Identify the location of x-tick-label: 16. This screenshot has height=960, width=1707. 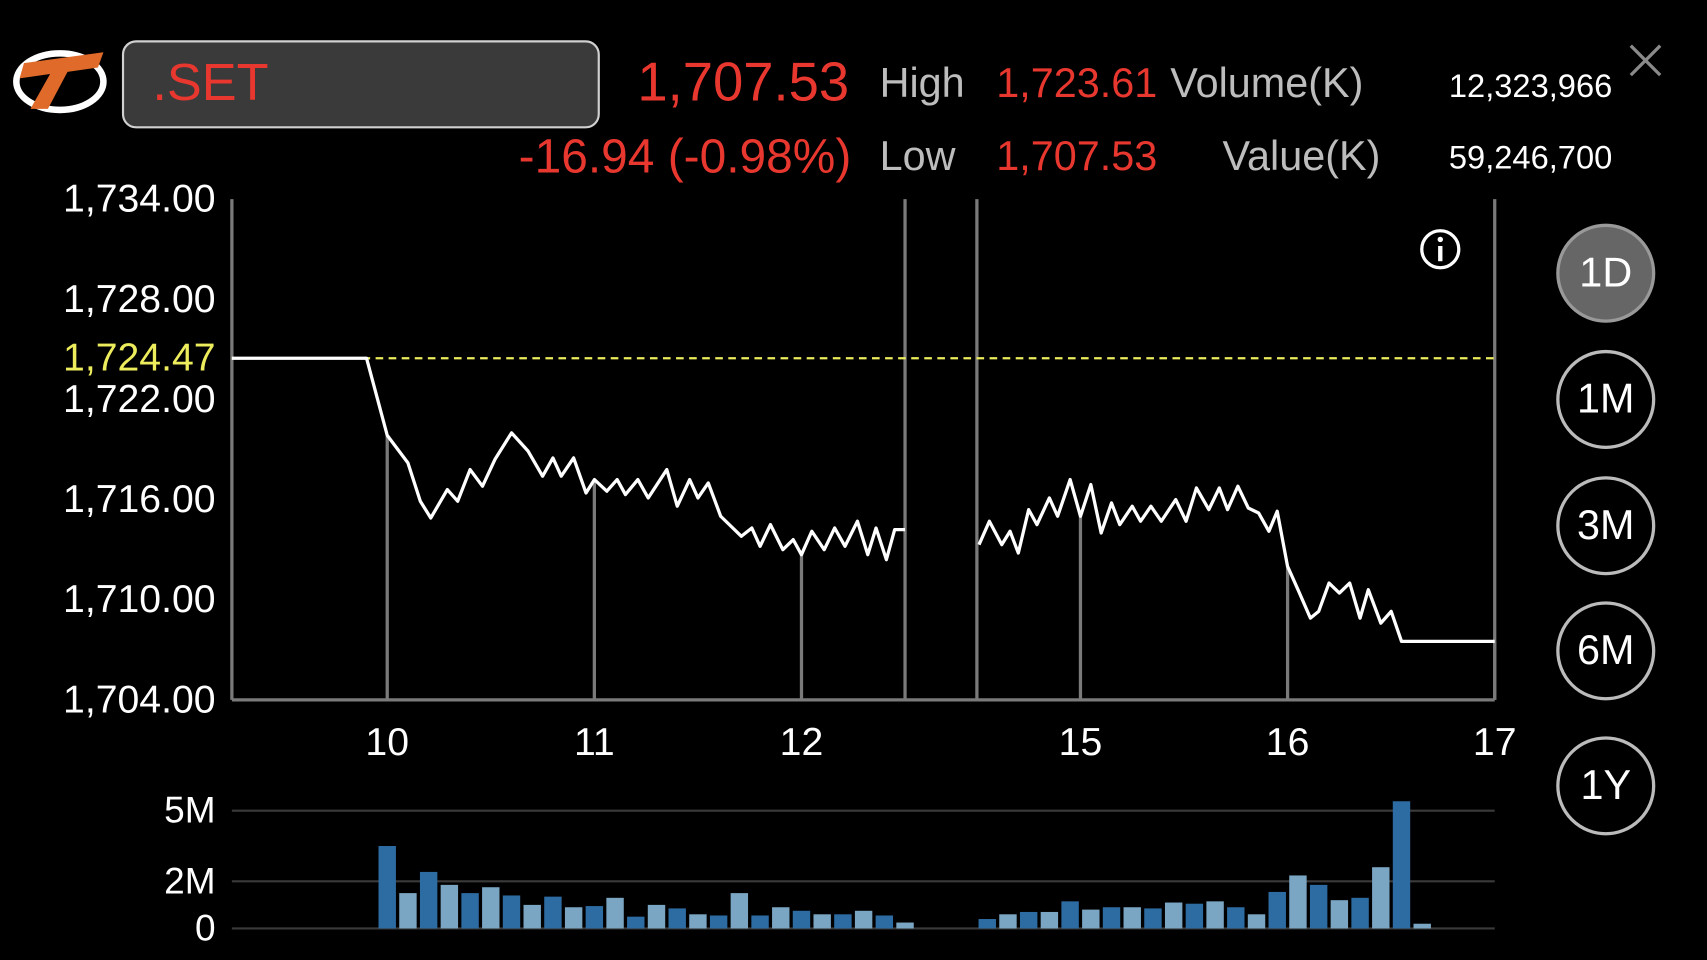
(1288, 742).